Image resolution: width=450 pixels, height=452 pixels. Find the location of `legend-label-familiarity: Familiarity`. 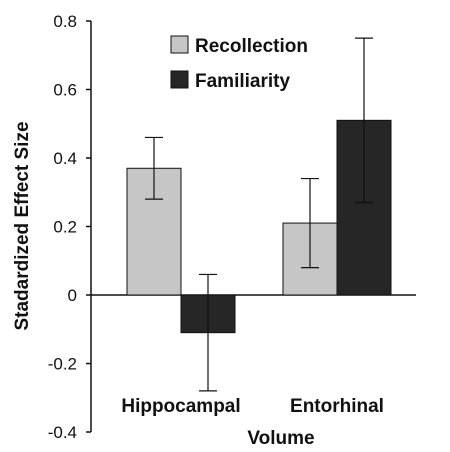

legend-label-familiarity: Familiarity is located at coordinates (242, 81).